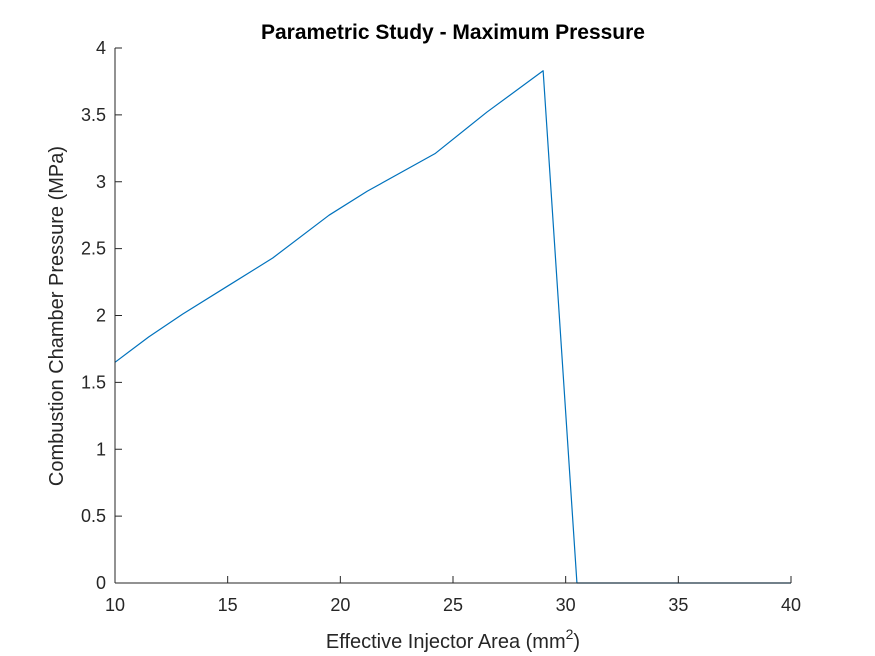 This screenshot has width=875, height=656. Describe the element at coordinates (446, 642) in the screenshot. I see `x-axis-label-text: Effective Injector Area (mm` at that location.